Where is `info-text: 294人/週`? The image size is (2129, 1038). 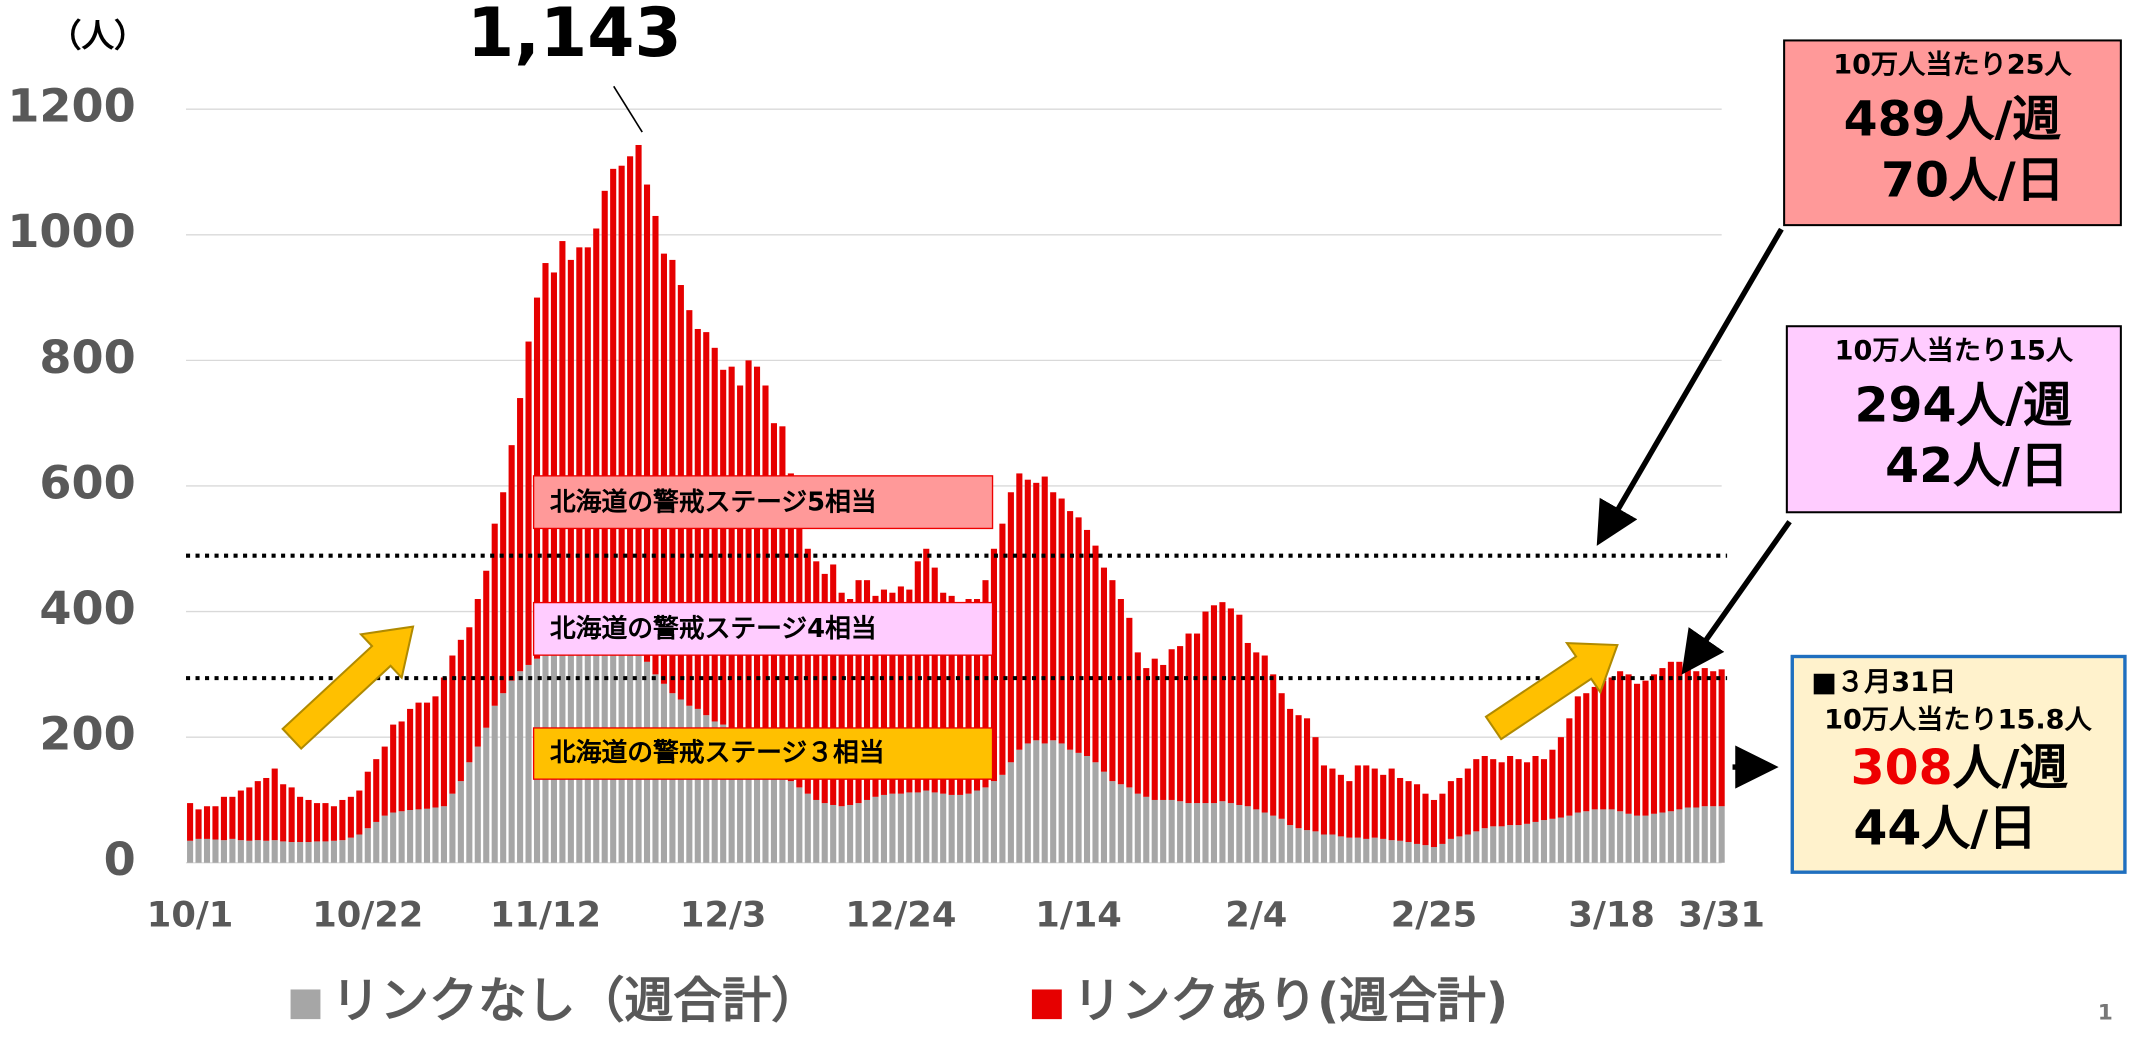
info-text: 294人/週 is located at coordinates (1964, 406).